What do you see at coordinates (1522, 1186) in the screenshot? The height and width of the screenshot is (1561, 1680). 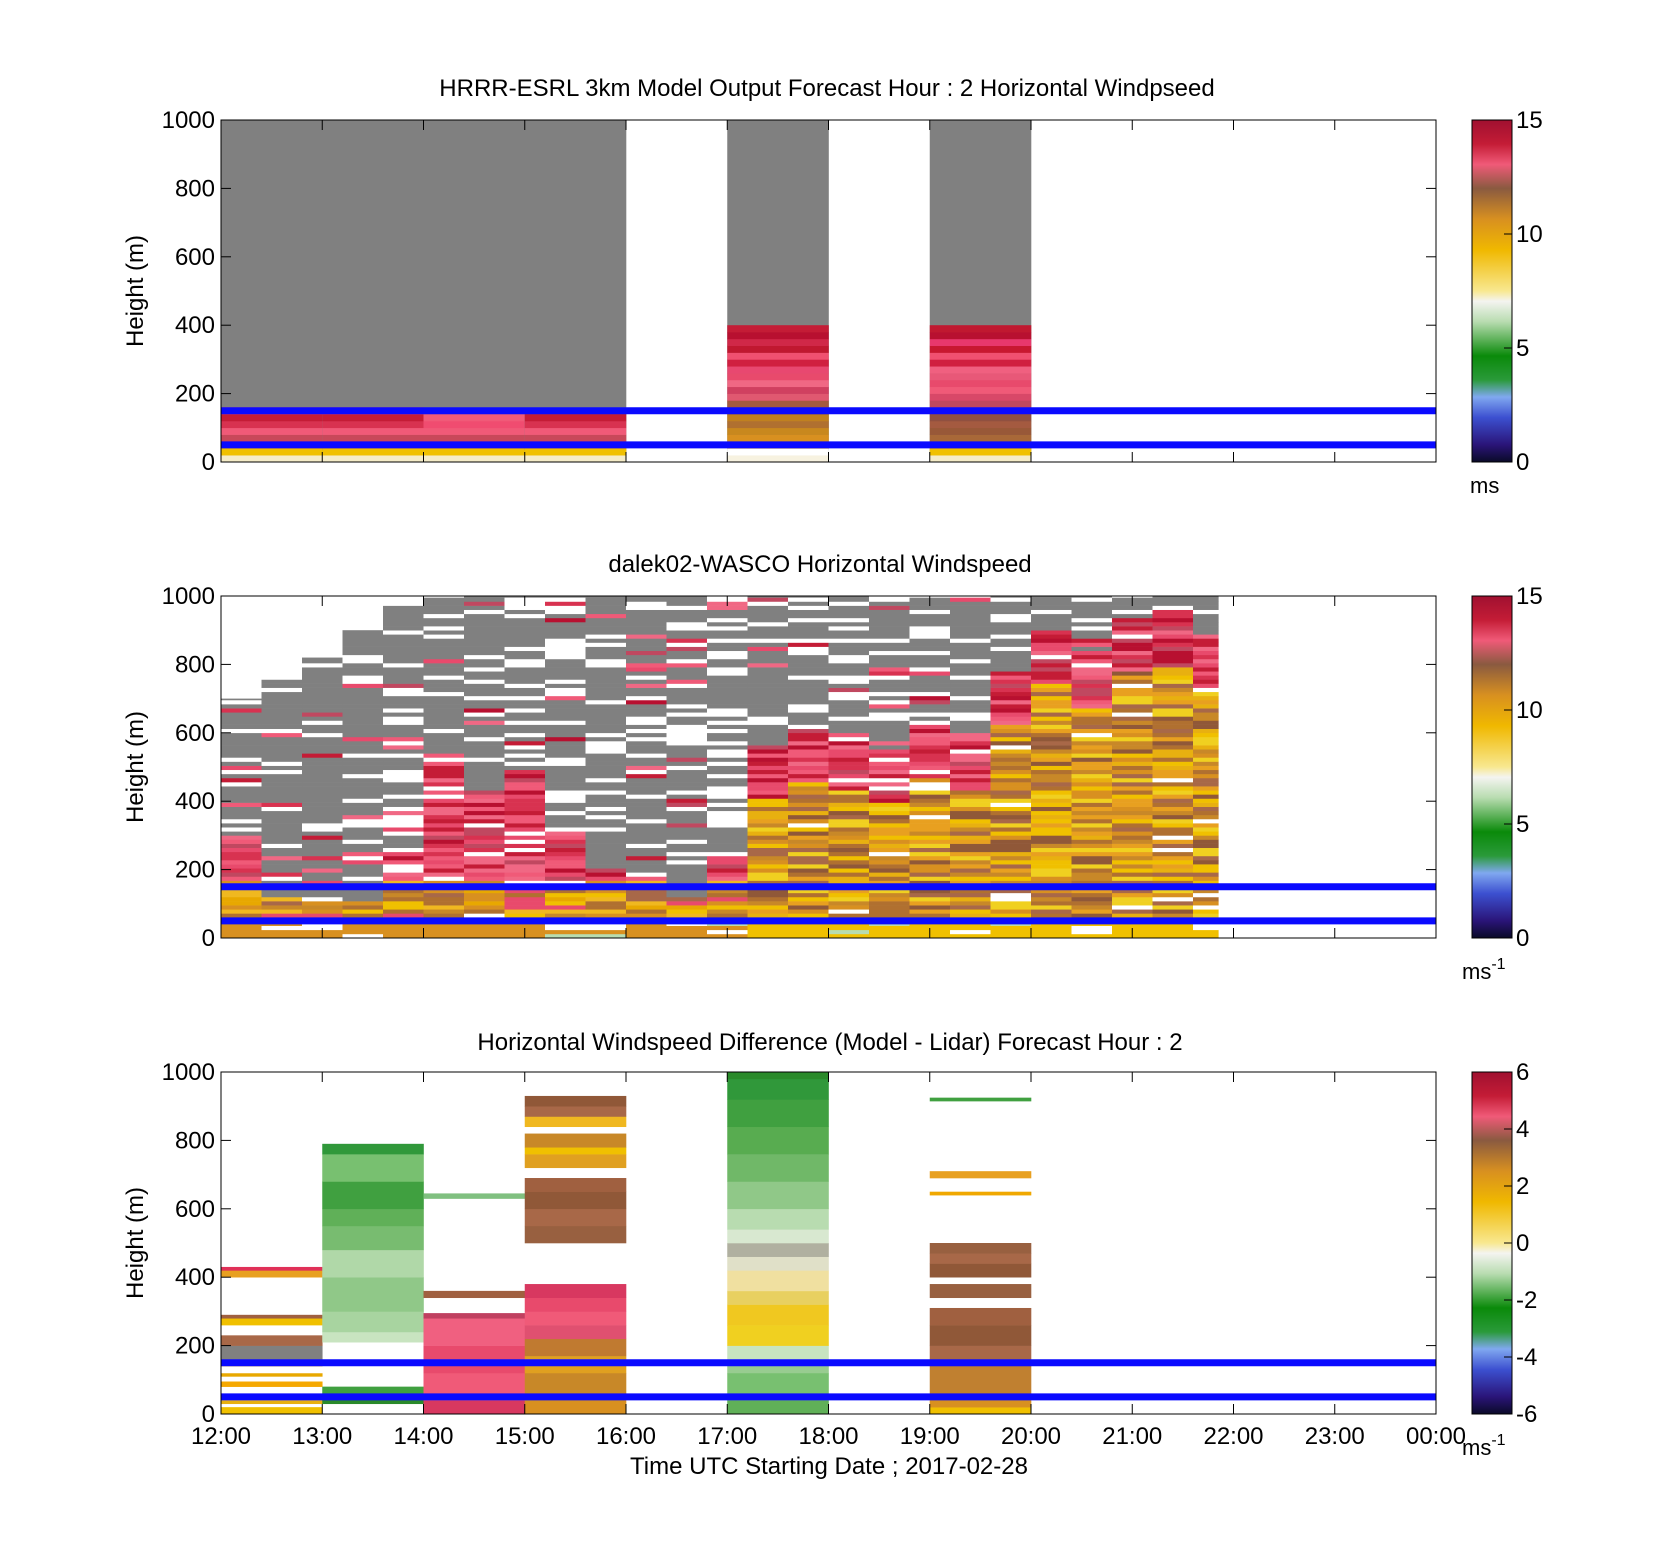 I see `colorbar-tick-label: 2` at bounding box center [1522, 1186].